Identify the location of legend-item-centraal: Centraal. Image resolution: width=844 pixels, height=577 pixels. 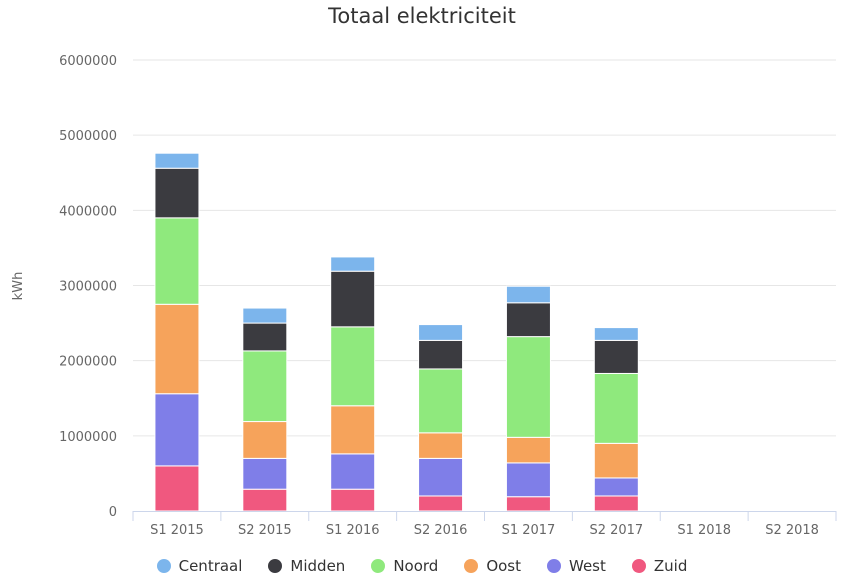
(199, 566).